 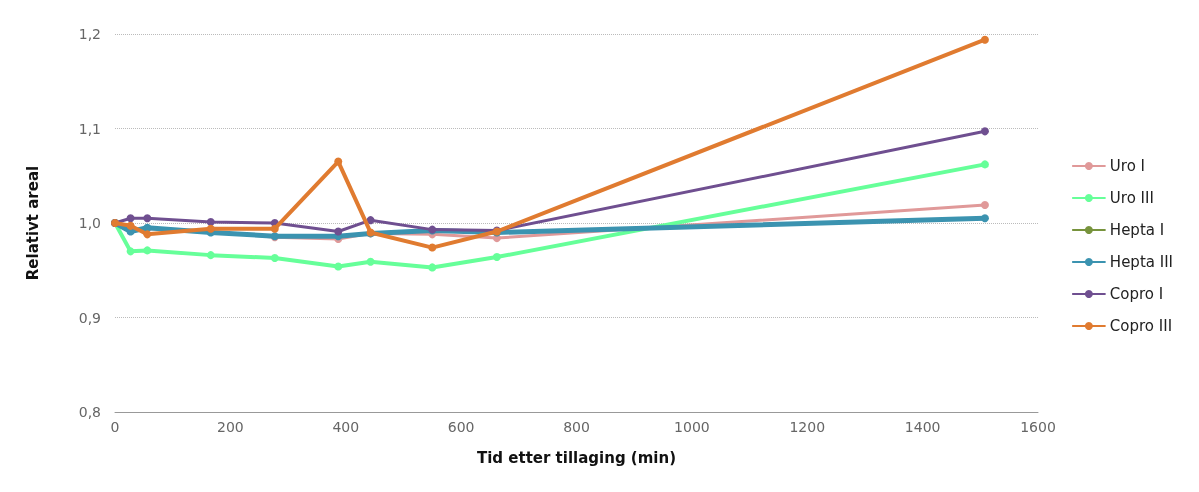 What do you see at coordinates (576, 457) in the screenshot?
I see `x-axis-title: Tid etter tillaging (min)` at bounding box center [576, 457].